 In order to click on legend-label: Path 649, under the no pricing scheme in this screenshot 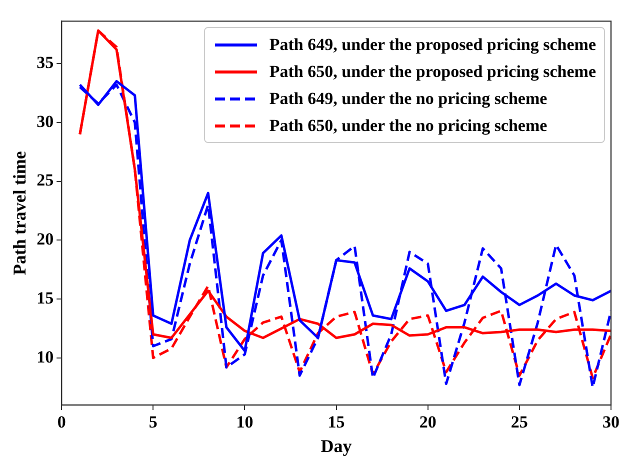, I will do `click(408, 98)`.